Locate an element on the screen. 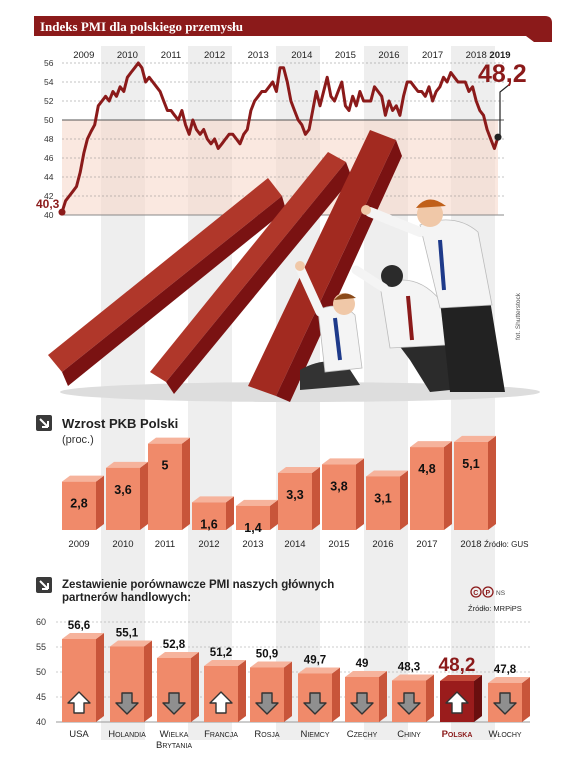 This screenshot has height=760, width=575. gdp-year-label: 2011 is located at coordinates (165, 544).